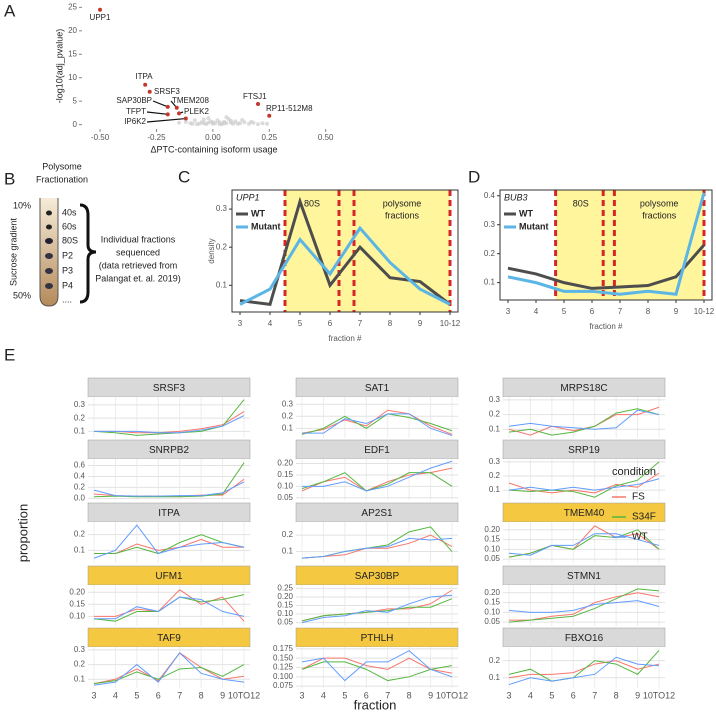 This screenshot has width=716, height=715. I want to click on panel-title: SNRPB2, so click(169, 450).